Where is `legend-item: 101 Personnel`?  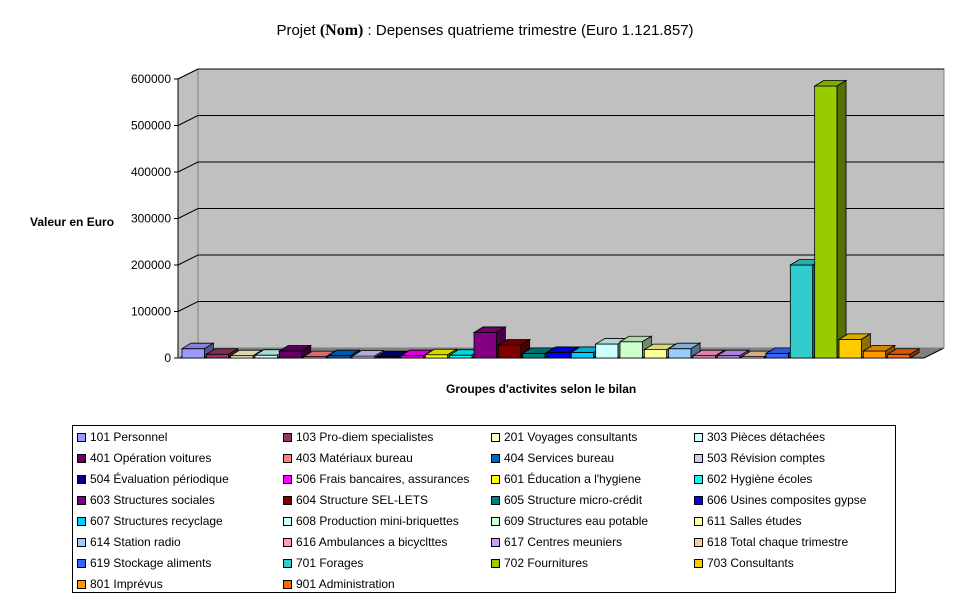
legend-item: 101 Personnel is located at coordinates (122, 437).